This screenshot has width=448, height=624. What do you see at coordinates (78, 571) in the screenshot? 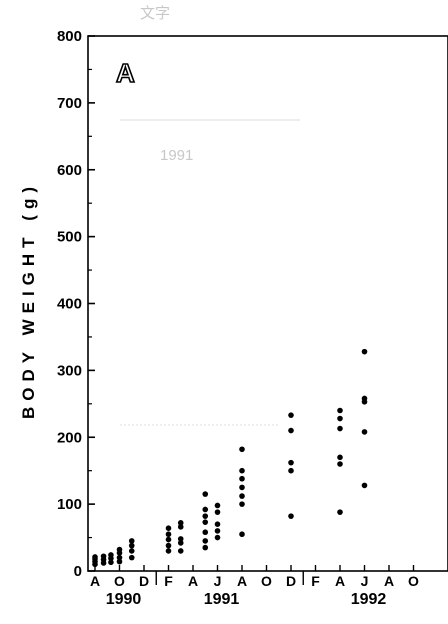
I see `y-tick-label: 0` at bounding box center [78, 571].